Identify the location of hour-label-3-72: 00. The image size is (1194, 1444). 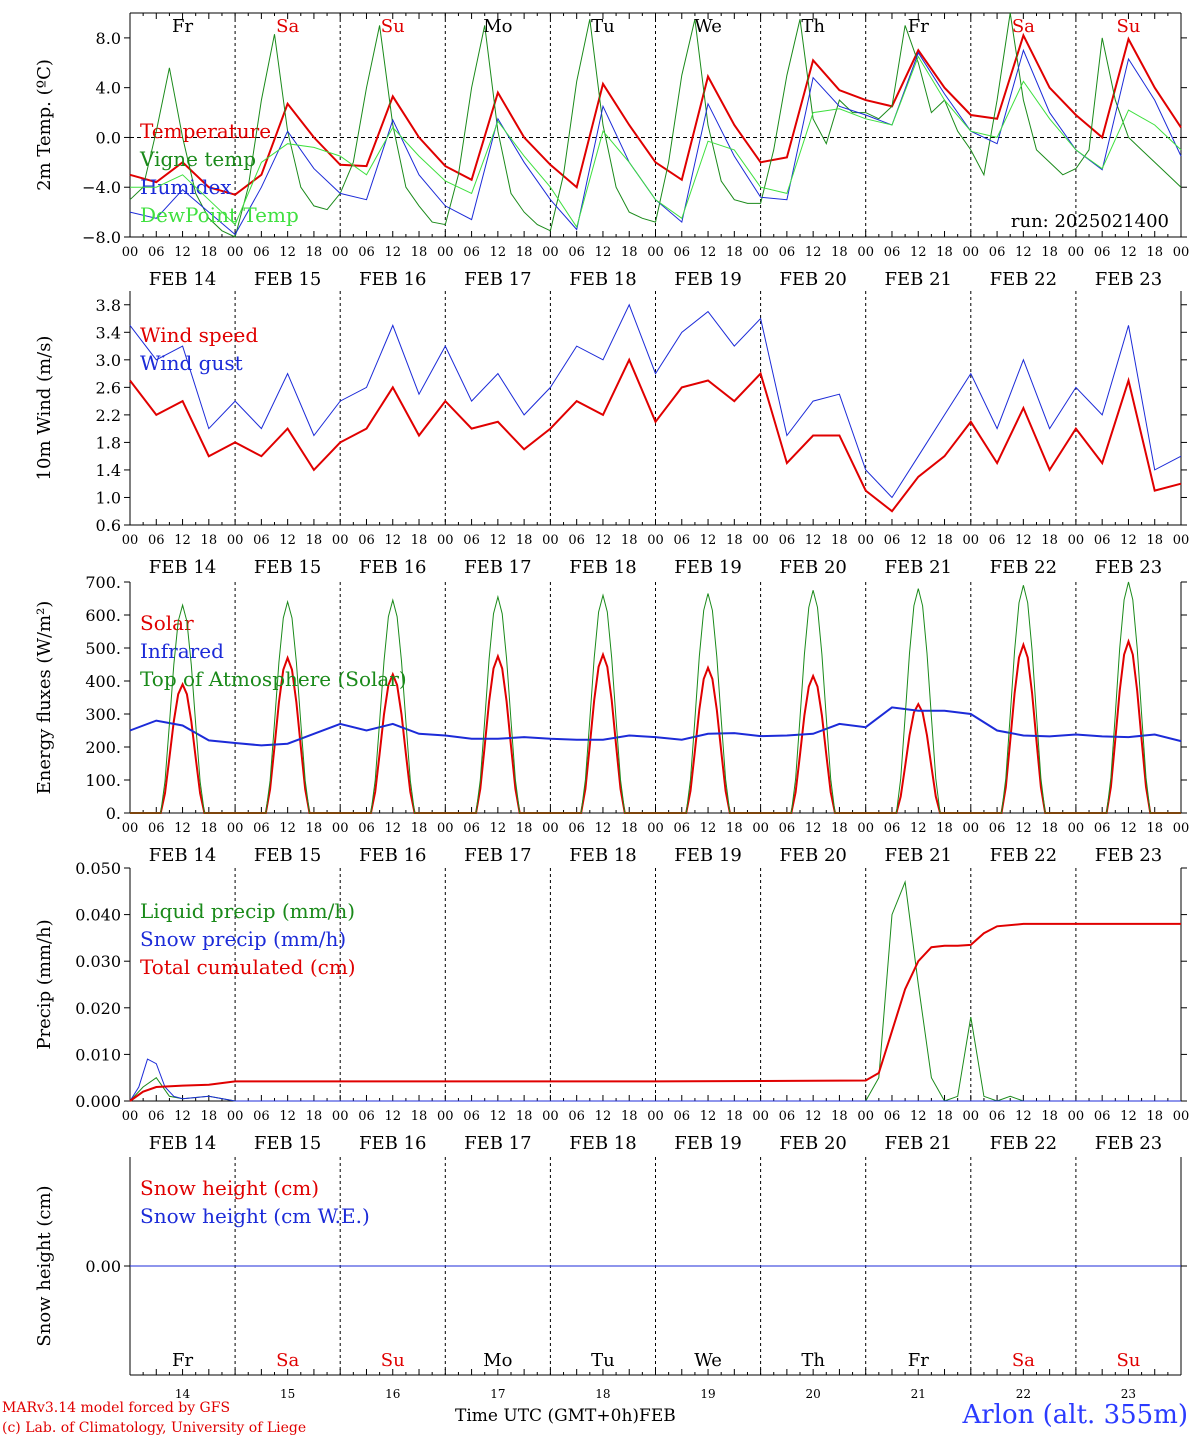
(445, 1116).